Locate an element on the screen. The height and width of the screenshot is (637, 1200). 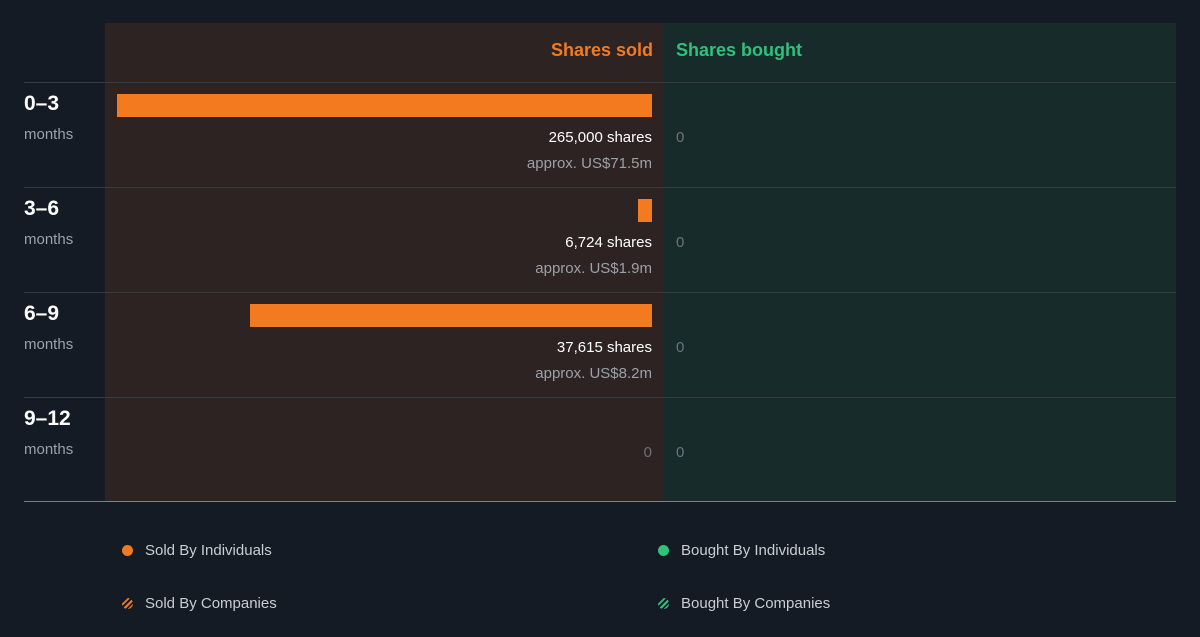
approx-value: approx. US$71.5m is located at coordinates (589, 163).